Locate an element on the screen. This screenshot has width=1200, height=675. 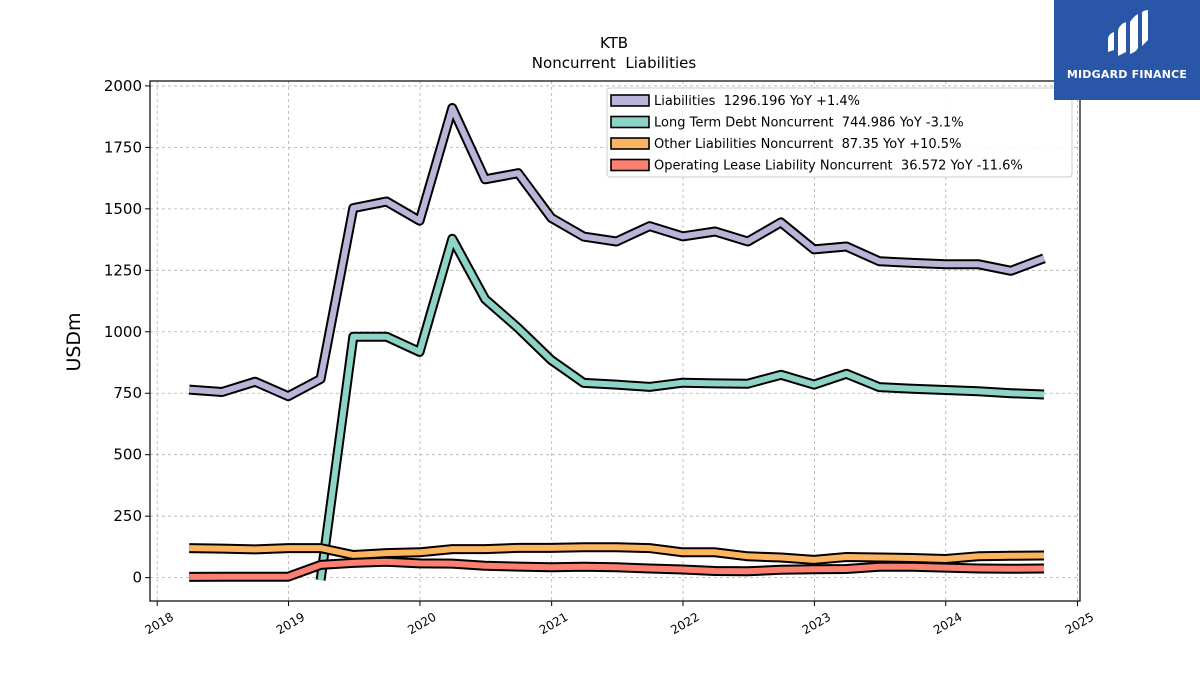
y-tick-label: 750 is located at coordinates (127, 393).